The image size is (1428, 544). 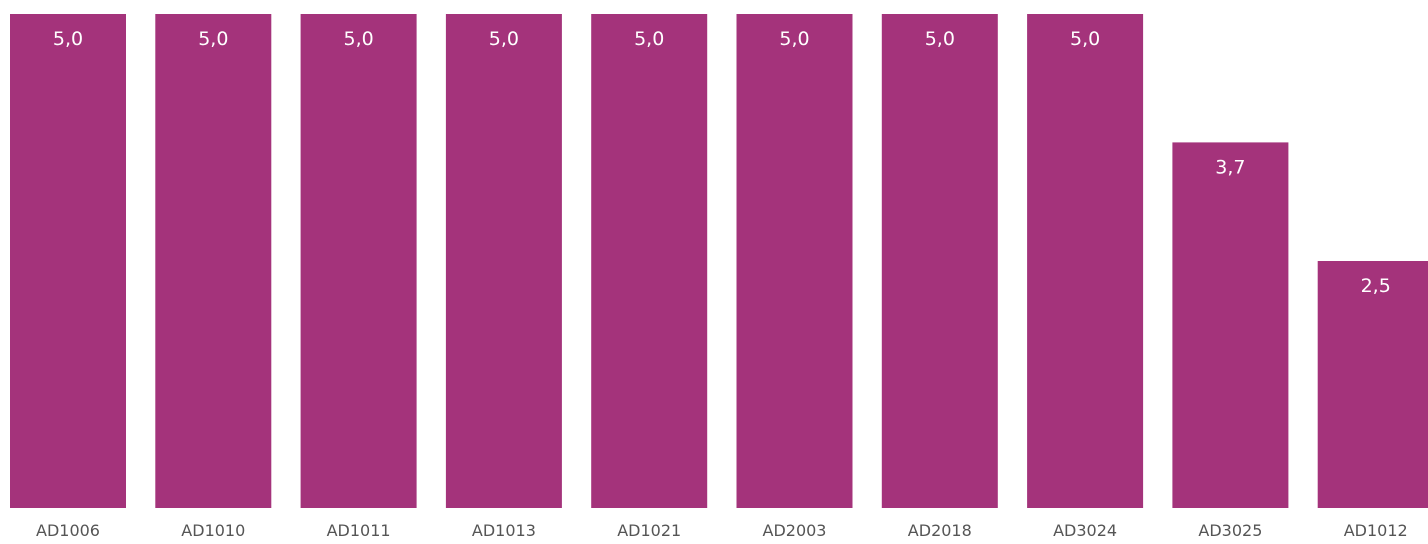 What do you see at coordinates (795, 530) in the screenshot?
I see `x-tick-ad2003: AD2003` at bounding box center [795, 530].